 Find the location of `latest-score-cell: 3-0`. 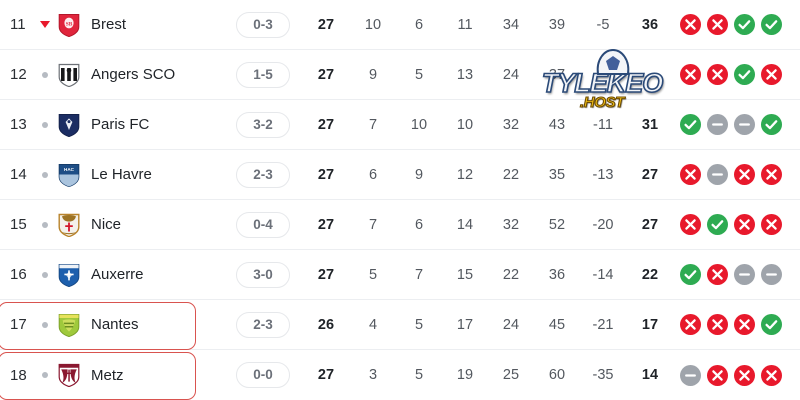

latest-score-cell: 3-0 is located at coordinates (263, 274).